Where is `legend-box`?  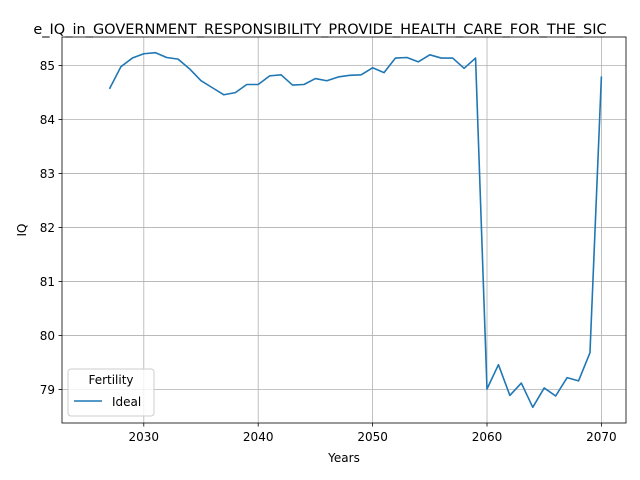 legend-box is located at coordinates (111, 392).